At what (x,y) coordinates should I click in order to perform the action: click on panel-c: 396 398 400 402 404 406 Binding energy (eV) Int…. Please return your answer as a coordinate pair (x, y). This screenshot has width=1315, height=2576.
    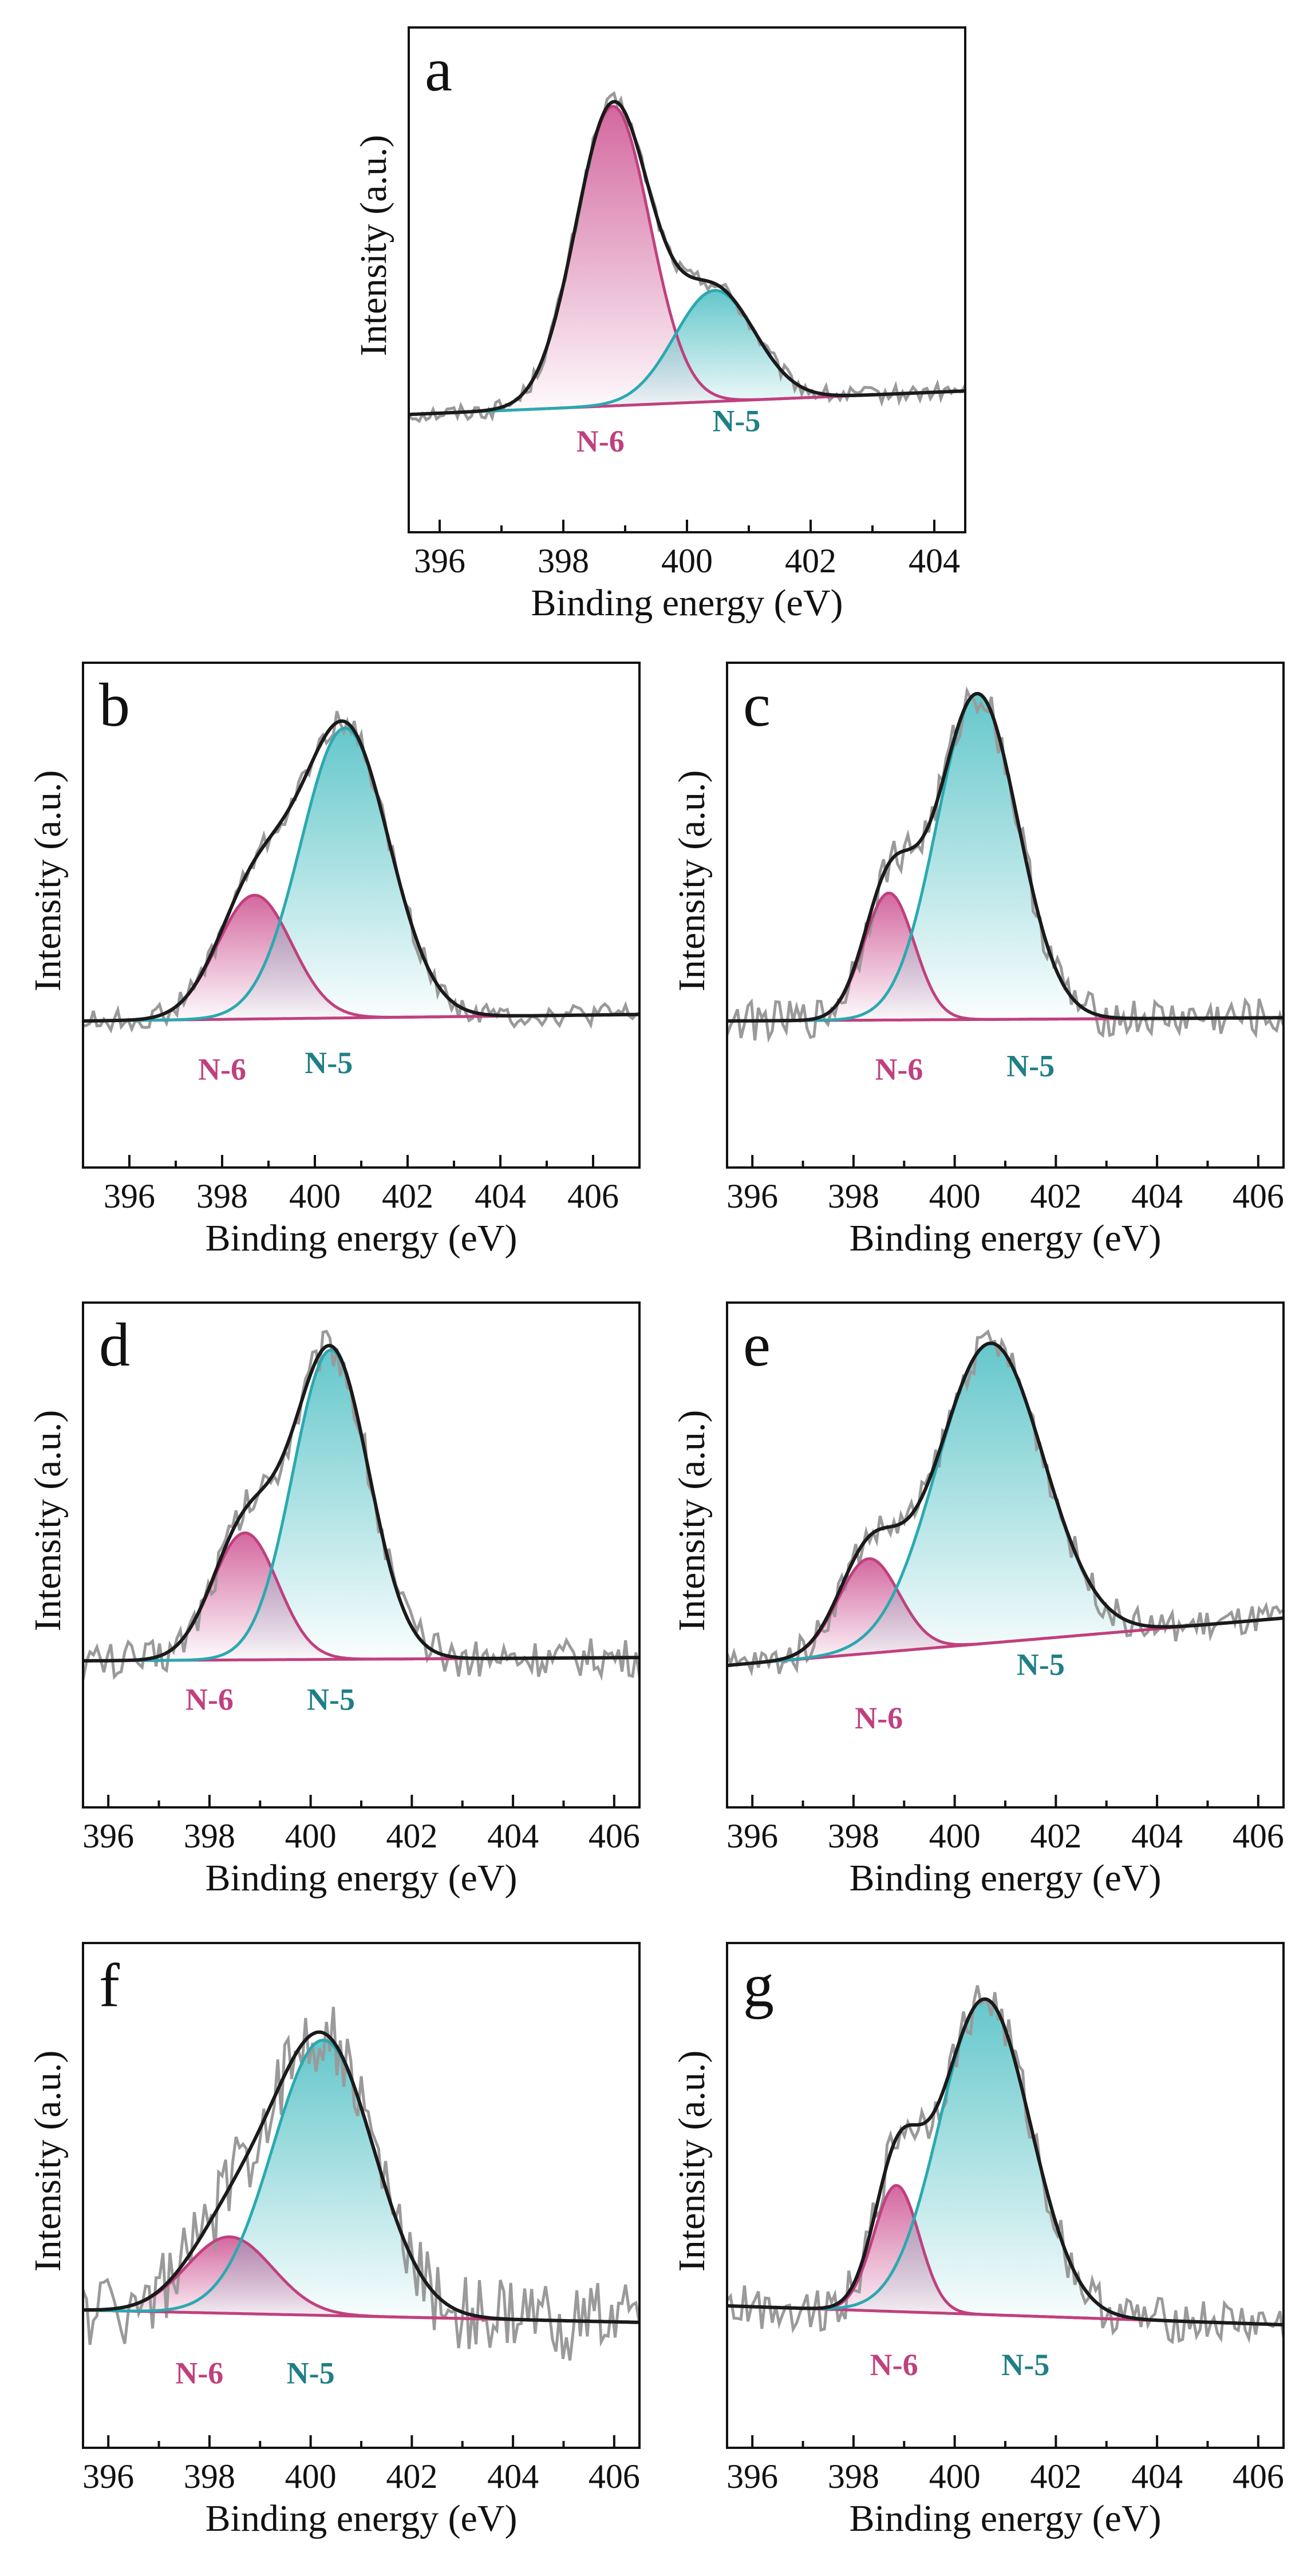
    Looking at the image, I should click on (978, 960).